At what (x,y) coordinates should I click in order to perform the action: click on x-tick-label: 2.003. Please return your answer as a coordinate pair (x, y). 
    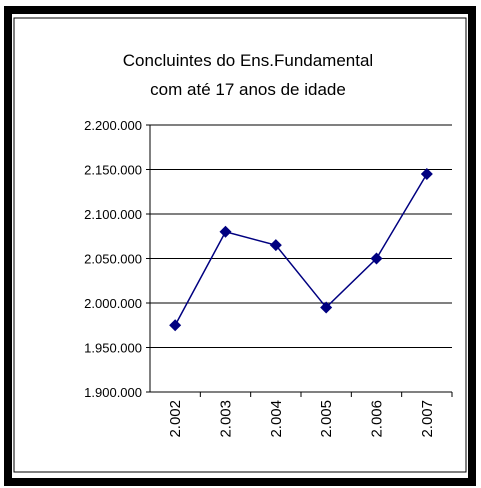
    Looking at the image, I should click on (226, 419).